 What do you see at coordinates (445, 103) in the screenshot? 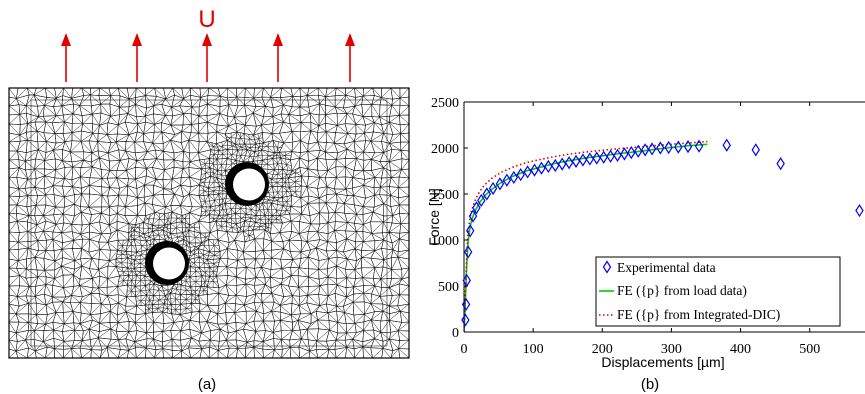
I see `y-tick-label: 2500` at bounding box center [445, 103].